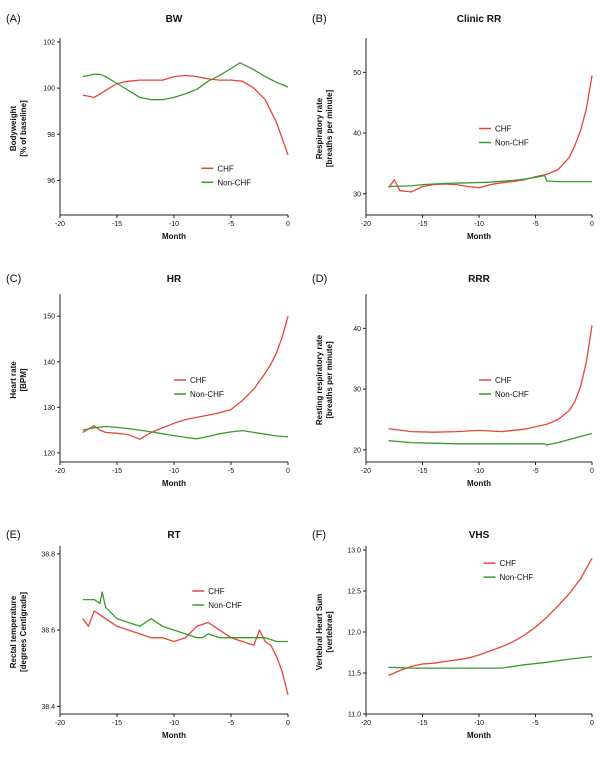  I want to click on panel-letter: (F), so click(319, 535).